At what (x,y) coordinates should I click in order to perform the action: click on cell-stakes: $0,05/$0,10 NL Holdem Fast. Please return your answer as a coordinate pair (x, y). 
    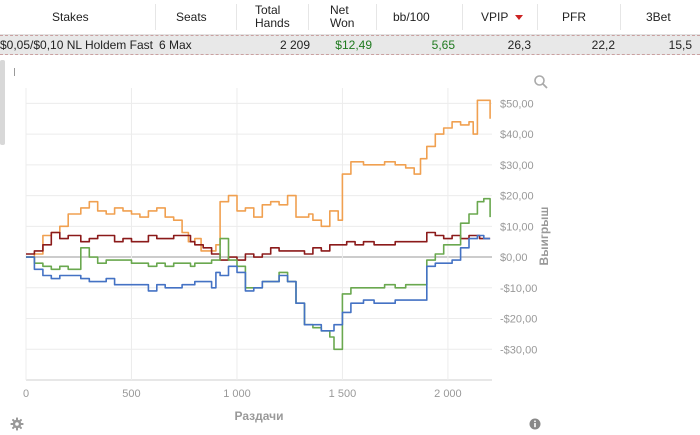
    Looking at the image, I should click on (76, 45).